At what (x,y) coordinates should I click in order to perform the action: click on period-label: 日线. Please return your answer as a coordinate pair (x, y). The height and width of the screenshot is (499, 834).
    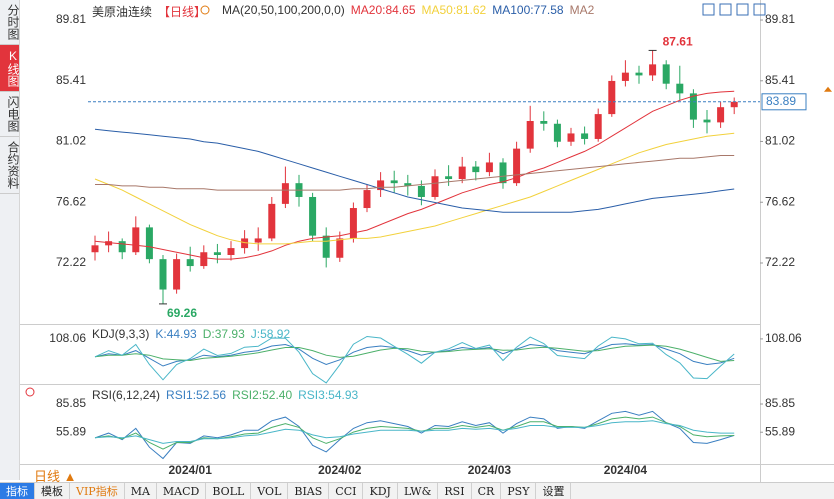
    Looking at the image, I should click on (47, 476).